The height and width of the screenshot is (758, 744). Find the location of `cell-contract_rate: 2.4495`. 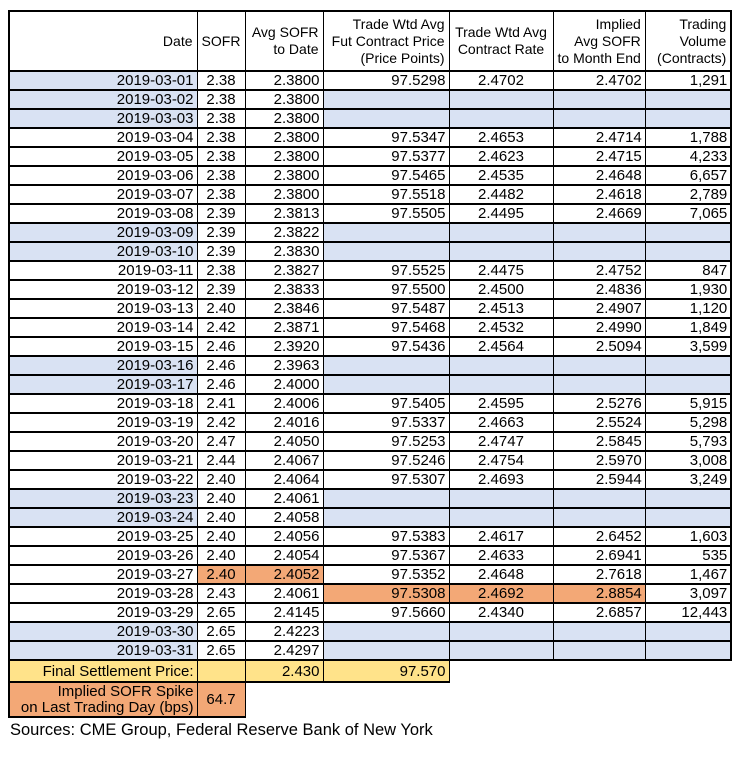

cell-contract_rate: 2.4495 is located at coordinates (501, 213).